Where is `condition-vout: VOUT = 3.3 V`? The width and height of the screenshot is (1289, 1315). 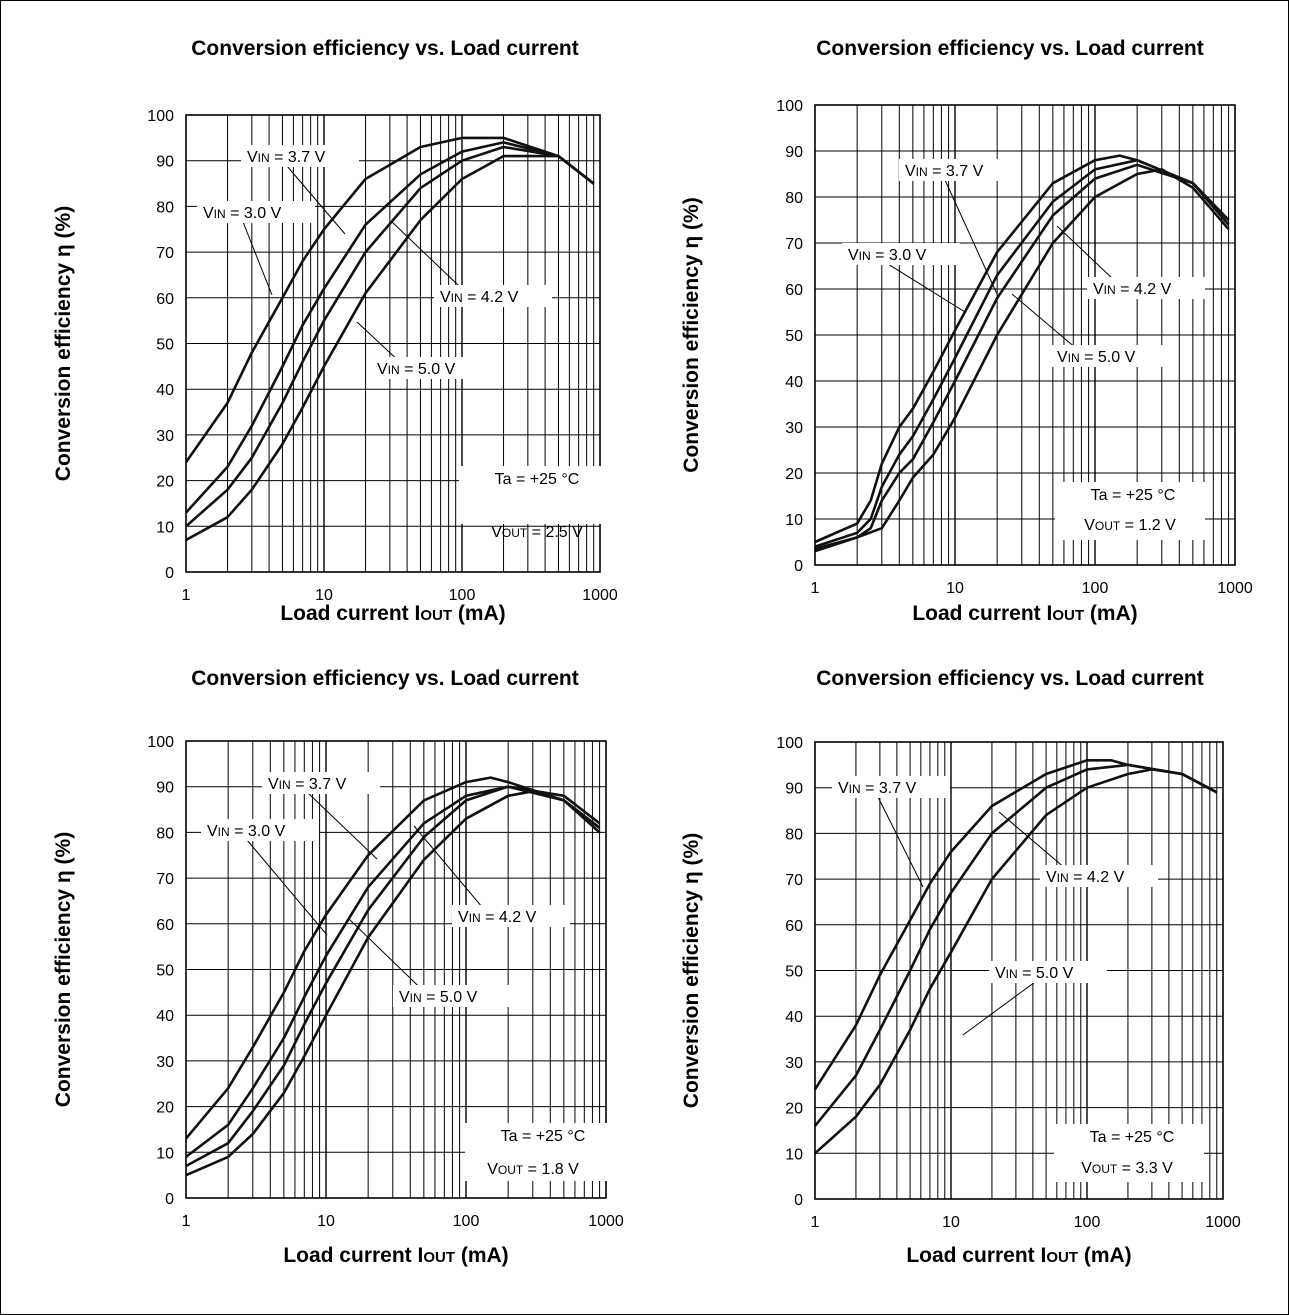 condition-vout: VOUT = 3.3 V is located at coordinates (1127, 1168).